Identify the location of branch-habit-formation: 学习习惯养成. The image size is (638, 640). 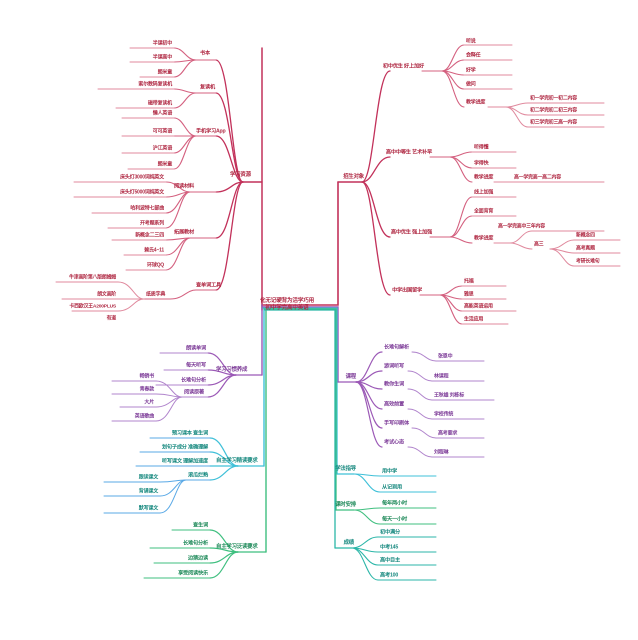
(232, 370).